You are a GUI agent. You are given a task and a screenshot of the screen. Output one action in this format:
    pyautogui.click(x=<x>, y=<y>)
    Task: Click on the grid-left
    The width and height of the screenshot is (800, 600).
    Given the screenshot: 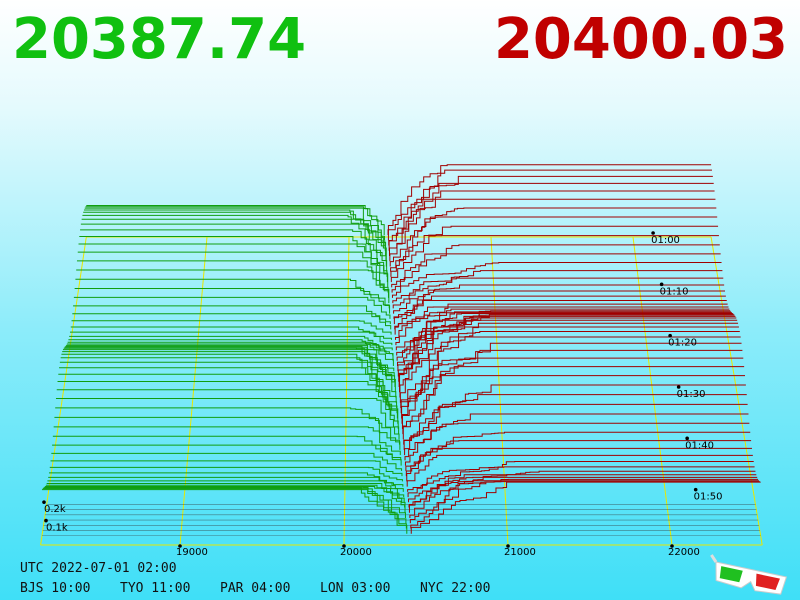 What is the action you would take?
    pyautogui.click(x=63, y=391)
    